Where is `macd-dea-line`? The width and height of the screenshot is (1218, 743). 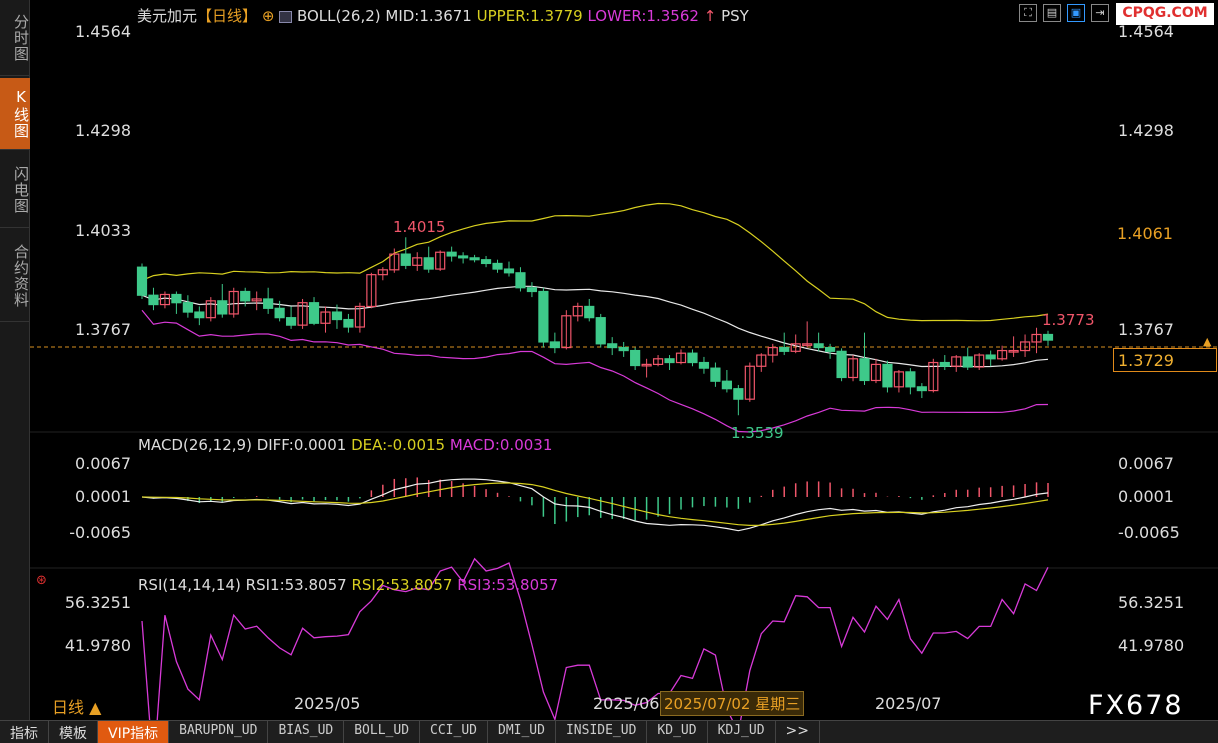 macd-dea-line is located at coordinates (595, 504).